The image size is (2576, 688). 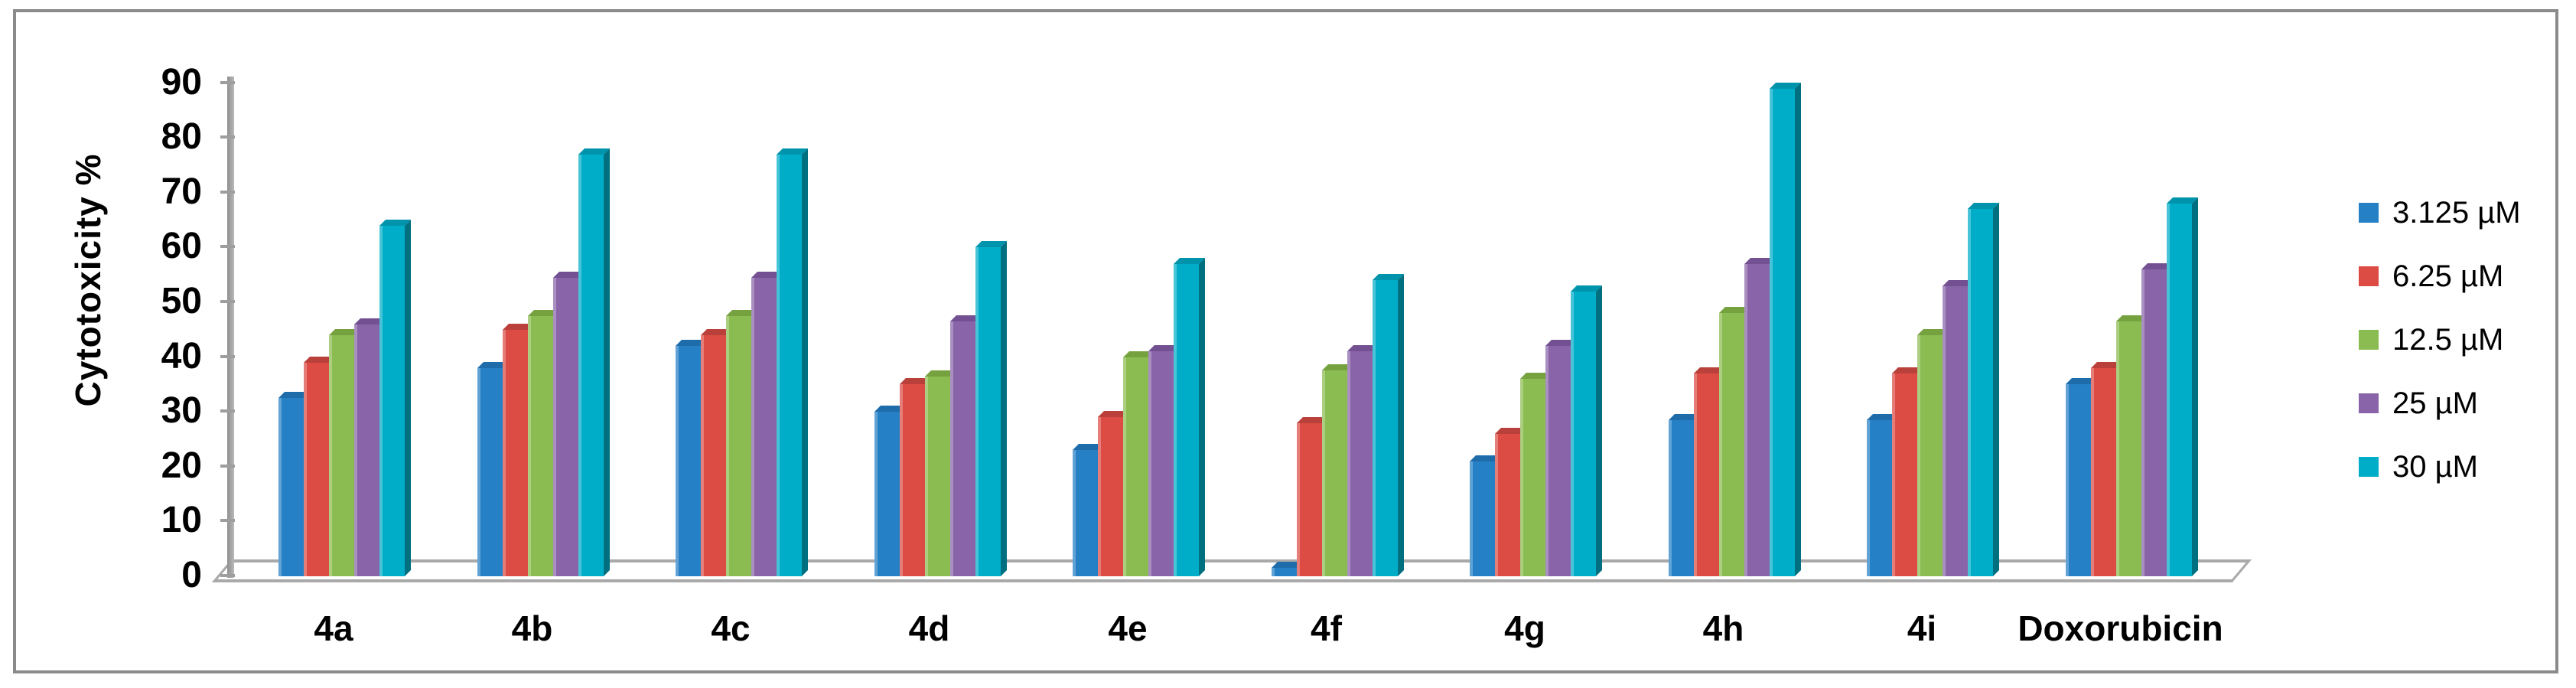 What do you see at coordinates (1128, 628) in the screenshot?
I see `x-category-label: 4e` at bounding box center [1128, 628].